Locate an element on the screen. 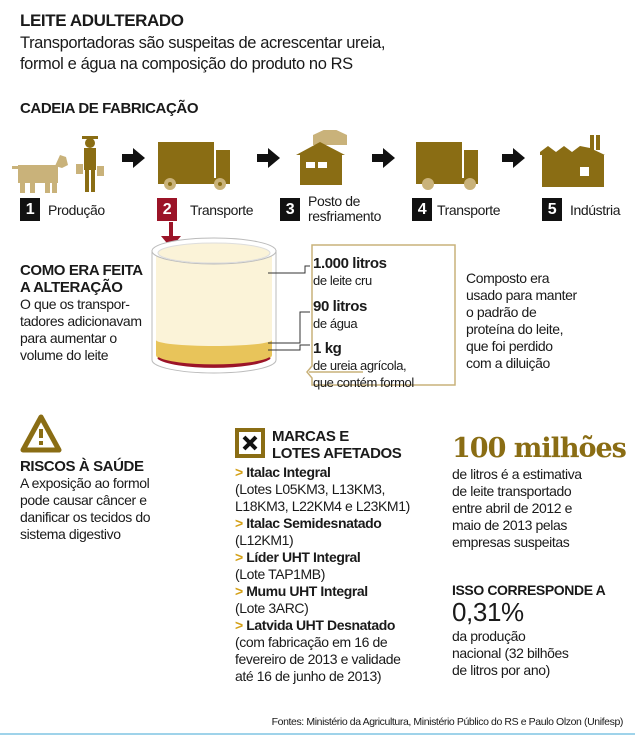 This screenshot has height=735, width=635. brand-name: > Latvida UHT Desnatado is located at coordinates (315, 625).